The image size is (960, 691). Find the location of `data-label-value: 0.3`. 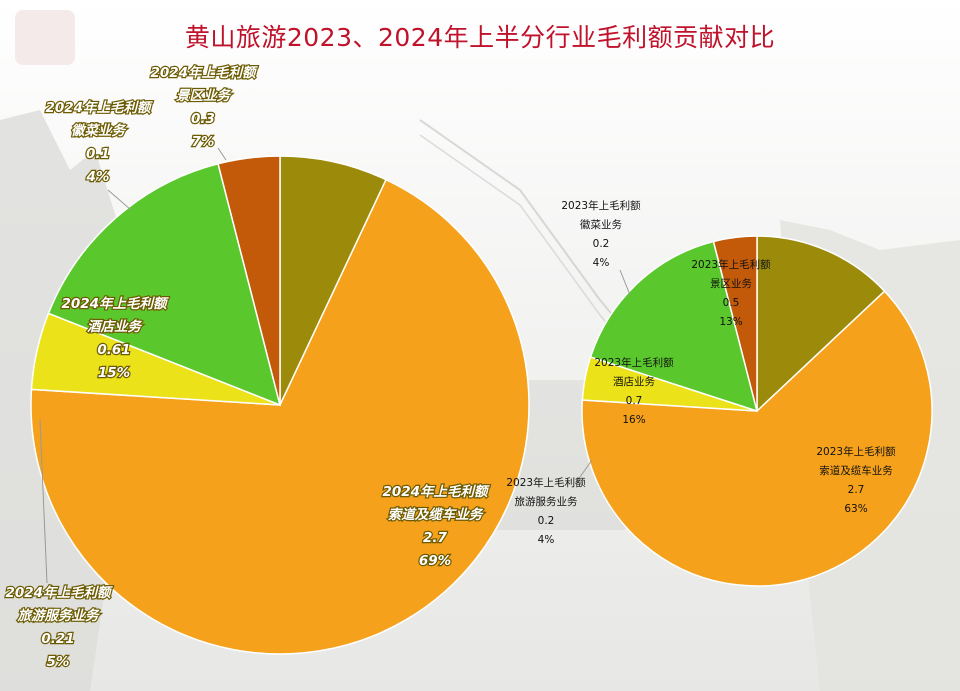

data-label-value: 0.3 is located at coordinates (203, 119).